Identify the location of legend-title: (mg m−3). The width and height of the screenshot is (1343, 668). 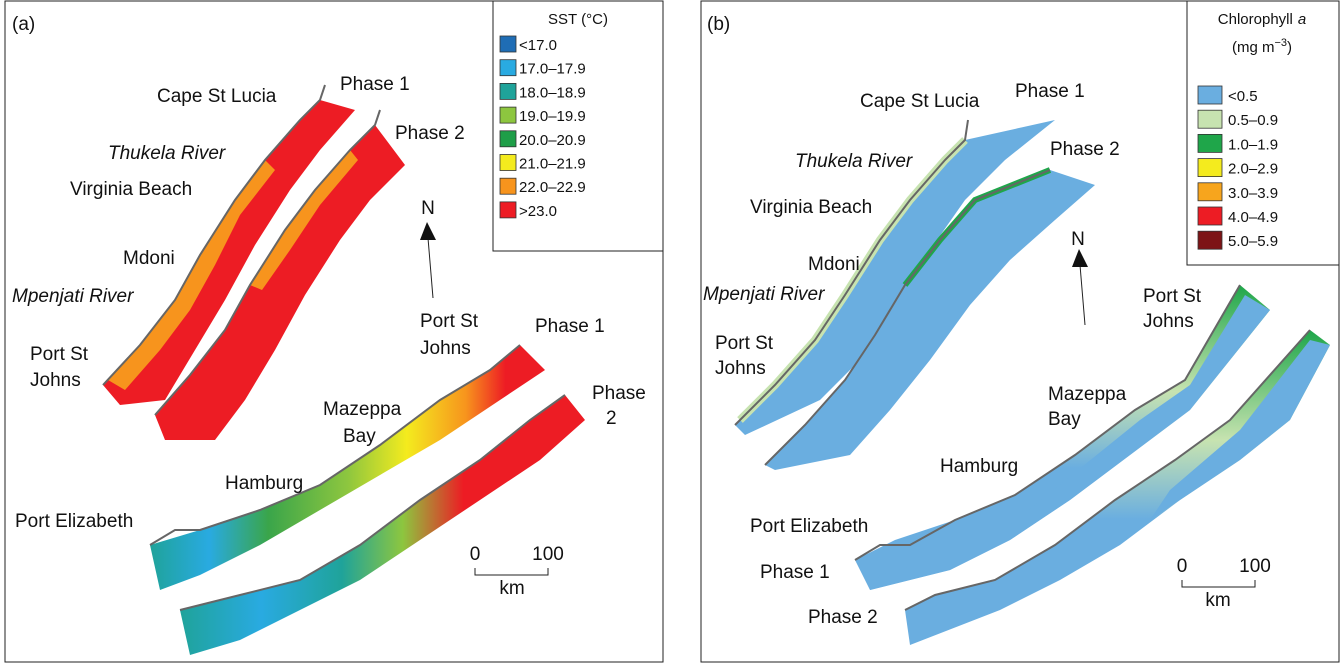
(1262, 46).